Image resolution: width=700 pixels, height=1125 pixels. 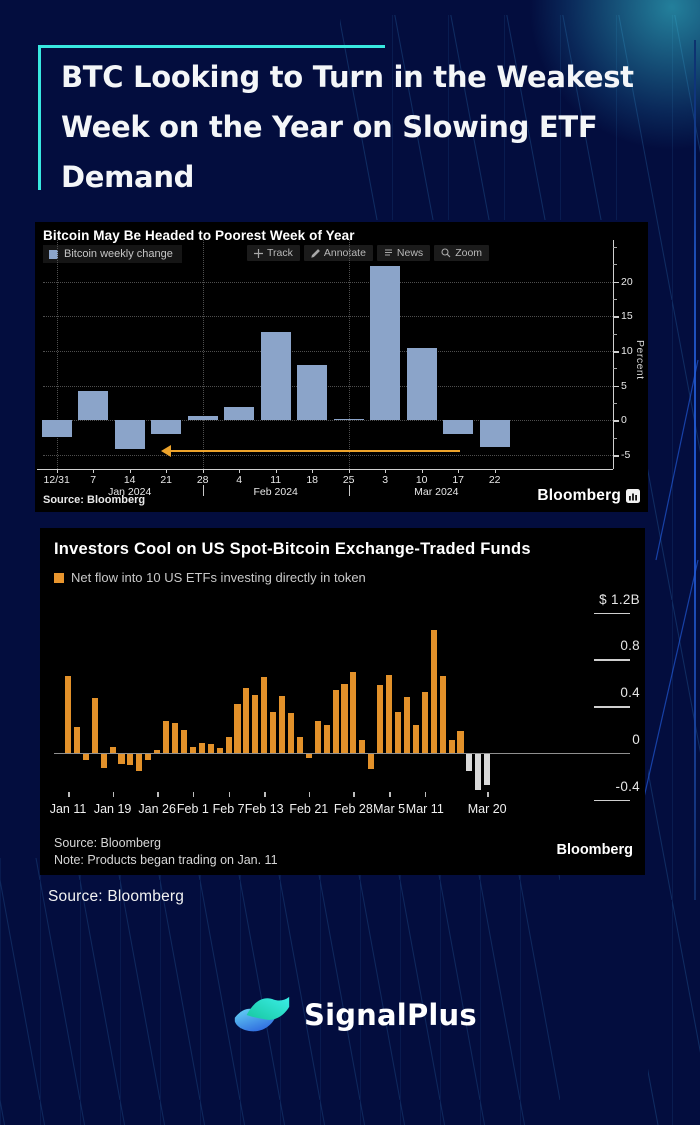 I want to click on x-axis-label: 12/31, so click(x=56, y=480).